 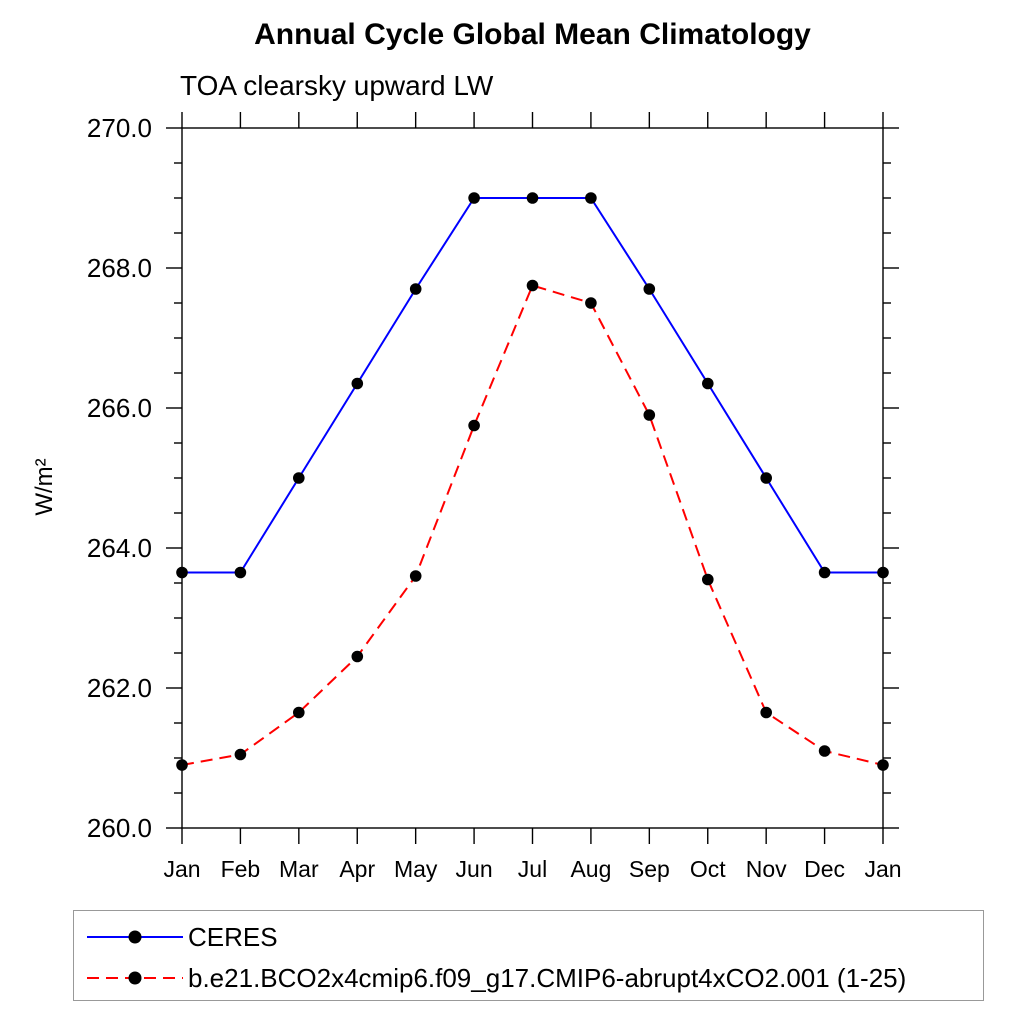 What do you see at coordinates (649, 869) in the screenshot?
I see `x-tick-label: Sep` at bounding box center [649, 869].